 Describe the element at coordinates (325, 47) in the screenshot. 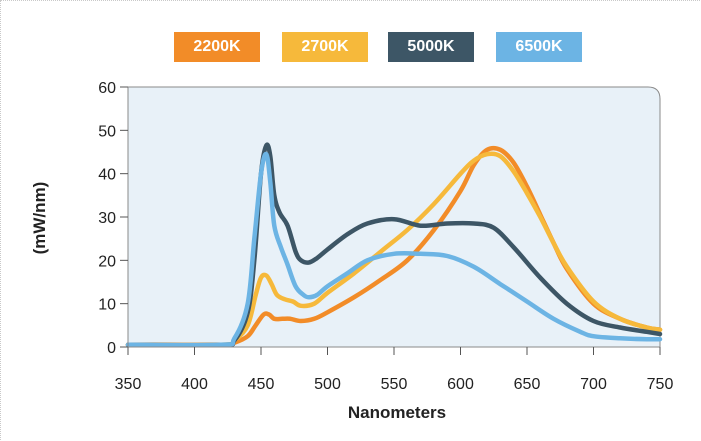

I see `legend-item-2700K: 2700K` at that location.